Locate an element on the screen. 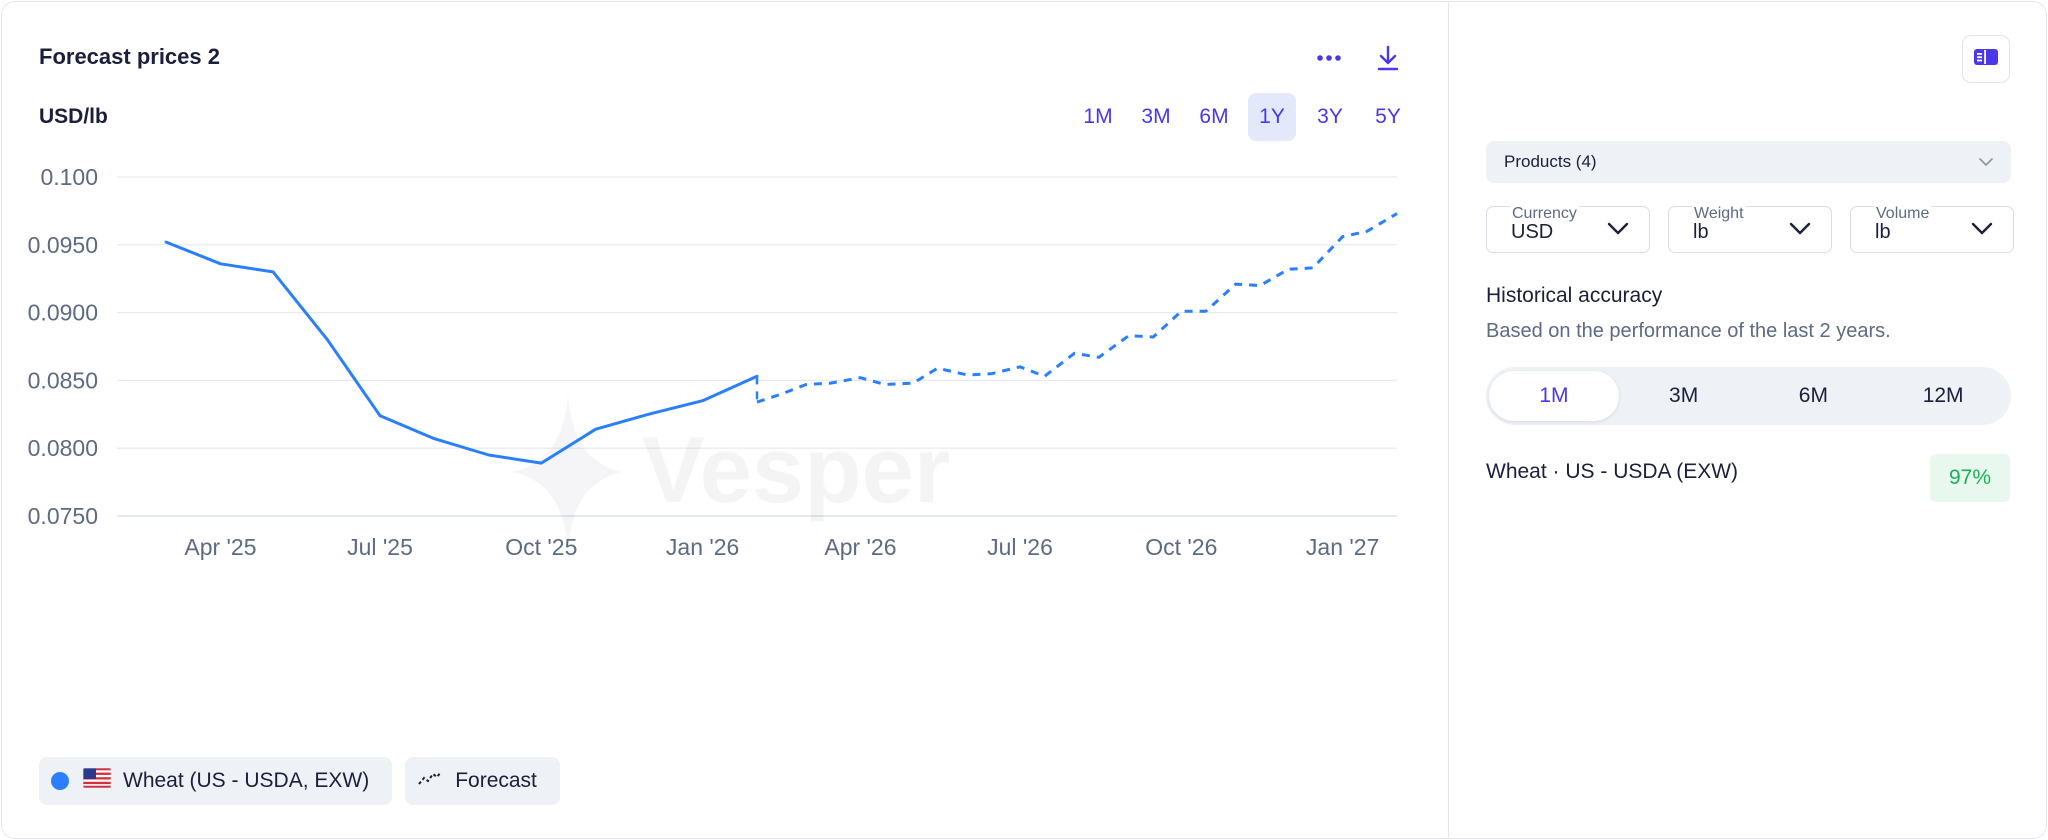 This screenshot has height=840, width=2048. y-tick-label: 0.0750 is located at coordinates (63, 516).